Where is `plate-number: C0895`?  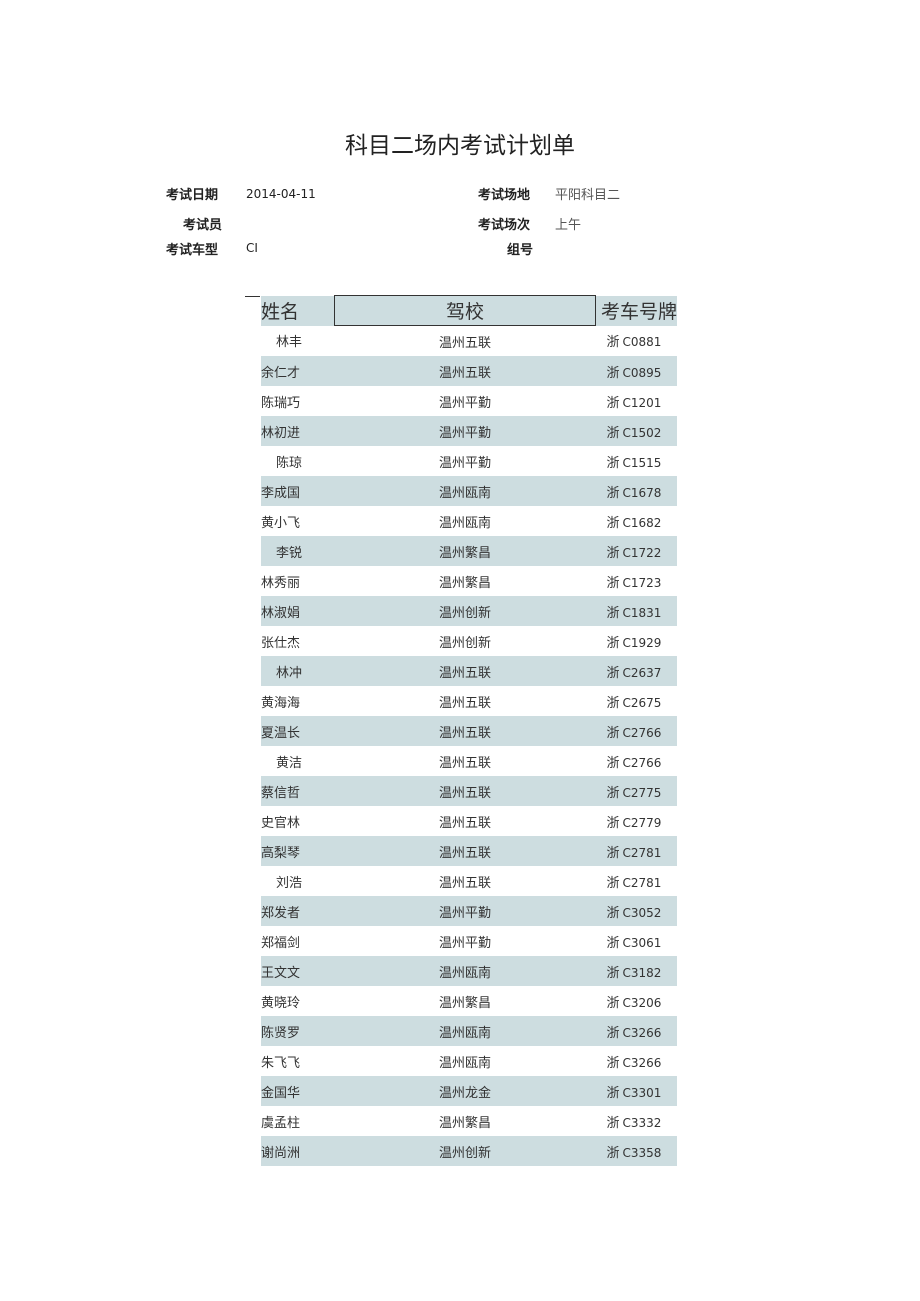
plate-number: C0895 is located at coordinates (642, 372).